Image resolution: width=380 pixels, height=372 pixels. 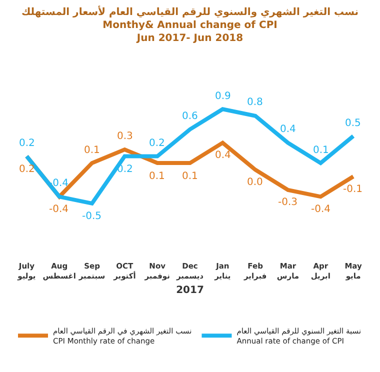 I want to click on data-label: -0.3, so click(x=288, y=202).